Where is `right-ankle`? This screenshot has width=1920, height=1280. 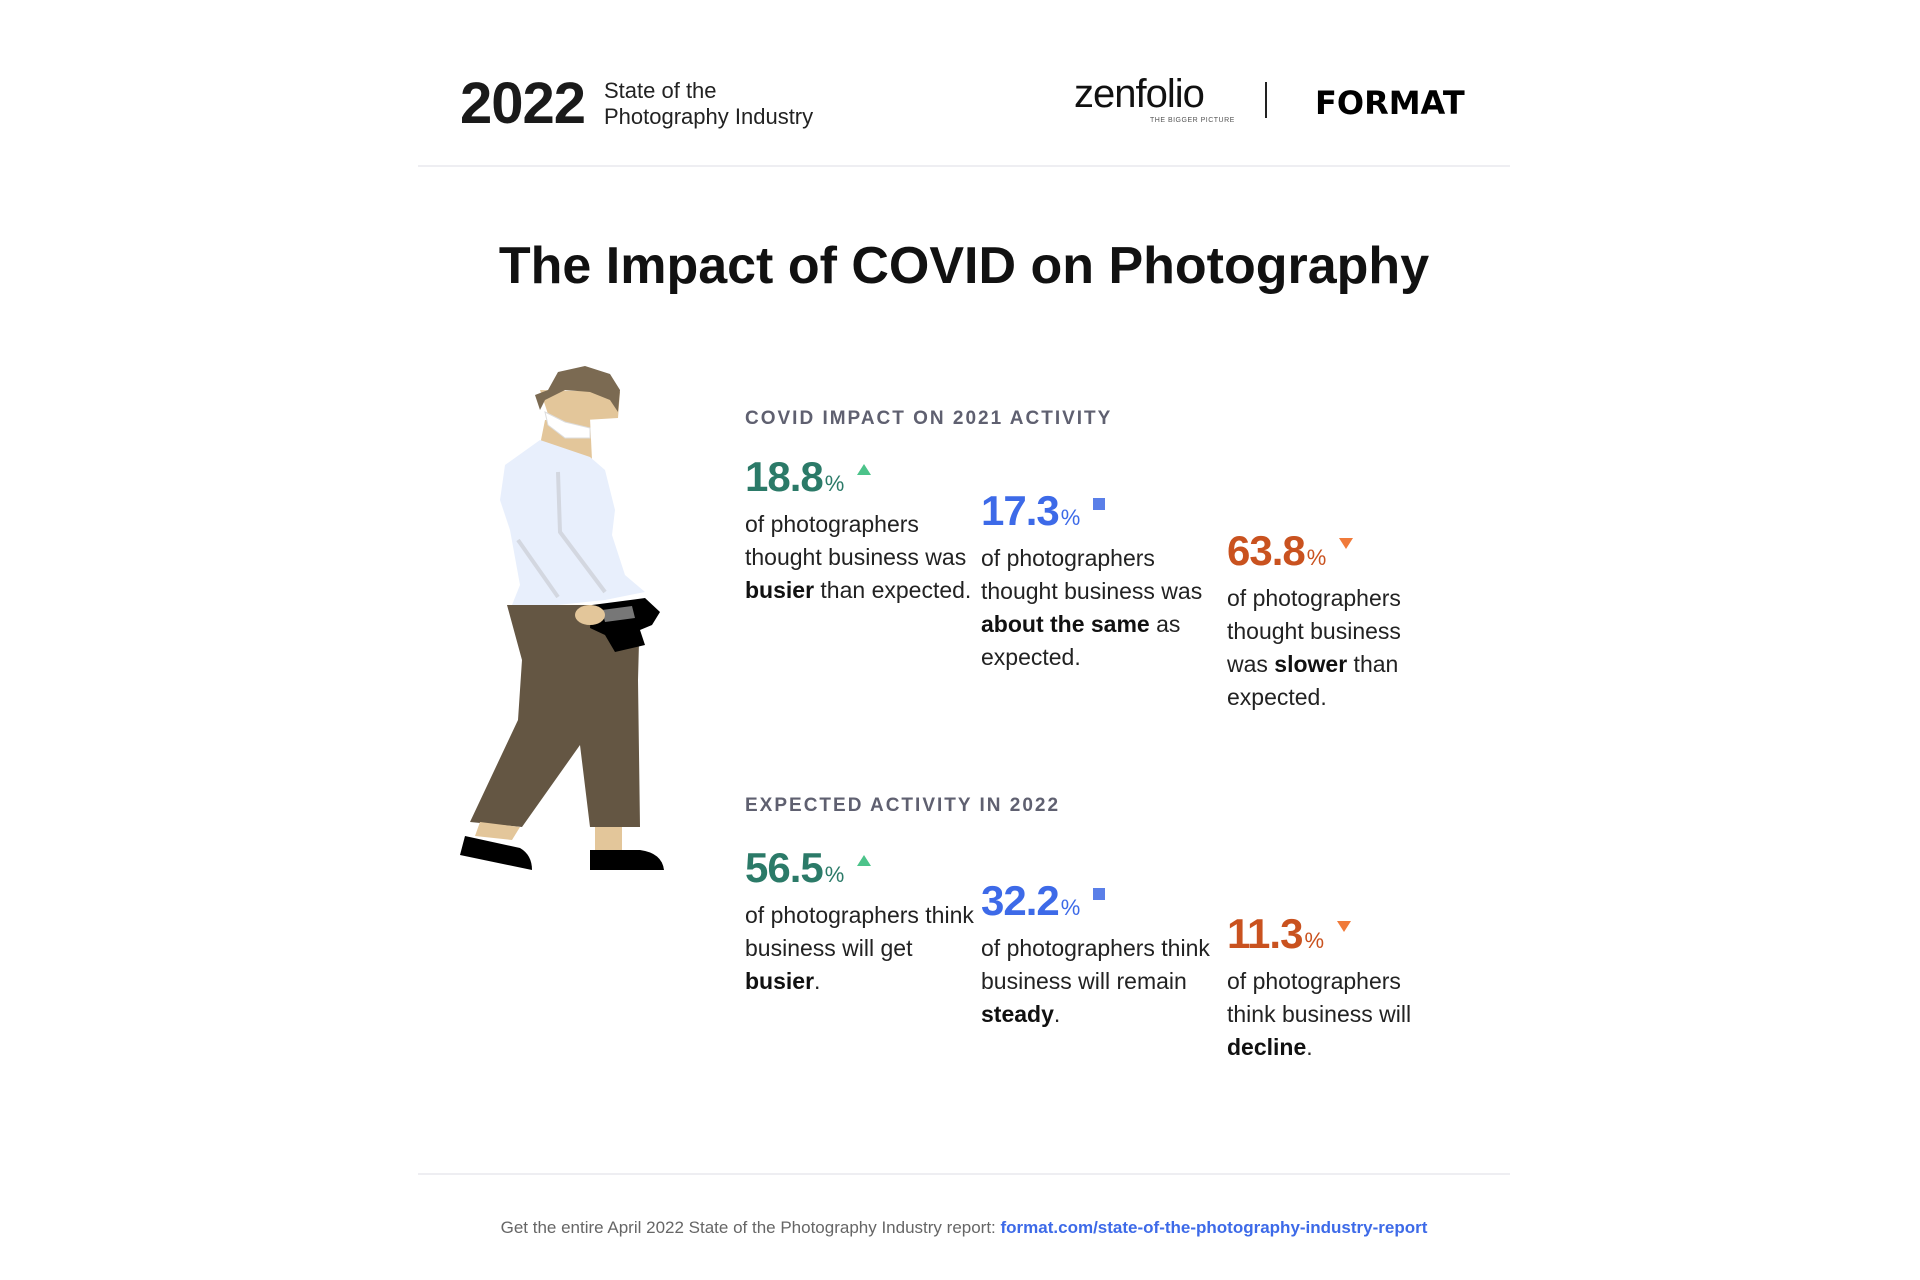 right-ankle is located at coordinates (608, 839).